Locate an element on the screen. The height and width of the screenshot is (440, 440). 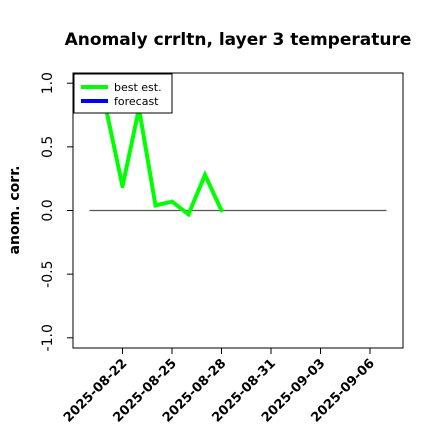
chart-title: Anomaly crrltn, layer 3 temperature is located at coordinates (238, 40).